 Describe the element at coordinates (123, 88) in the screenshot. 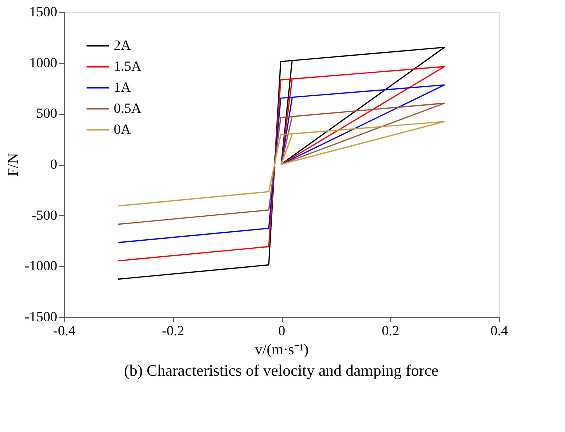

I see `legend-label: 1A` at that location.